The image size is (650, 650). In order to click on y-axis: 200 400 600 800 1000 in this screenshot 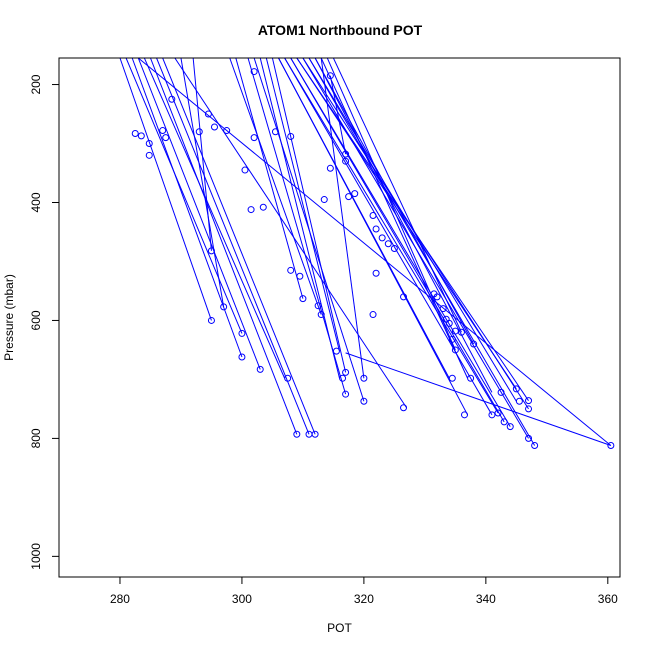, I will do `click(44, 322)`.